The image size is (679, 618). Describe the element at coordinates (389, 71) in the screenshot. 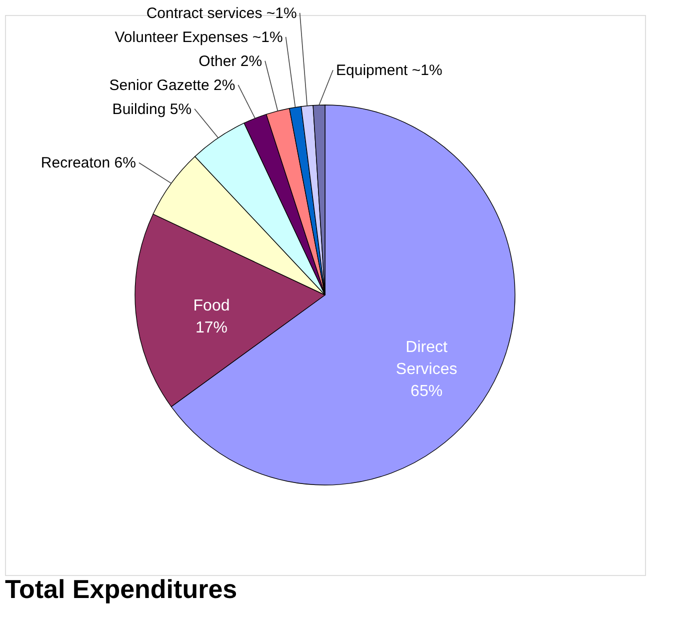

I see `slice-label: Equipment ~1%` at that location.